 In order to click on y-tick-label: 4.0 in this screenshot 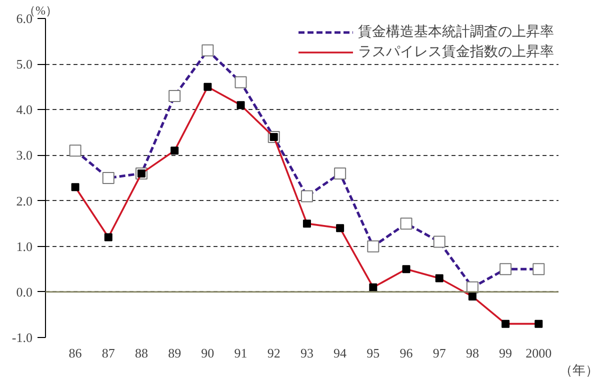, I will do `click(24, 110)`.